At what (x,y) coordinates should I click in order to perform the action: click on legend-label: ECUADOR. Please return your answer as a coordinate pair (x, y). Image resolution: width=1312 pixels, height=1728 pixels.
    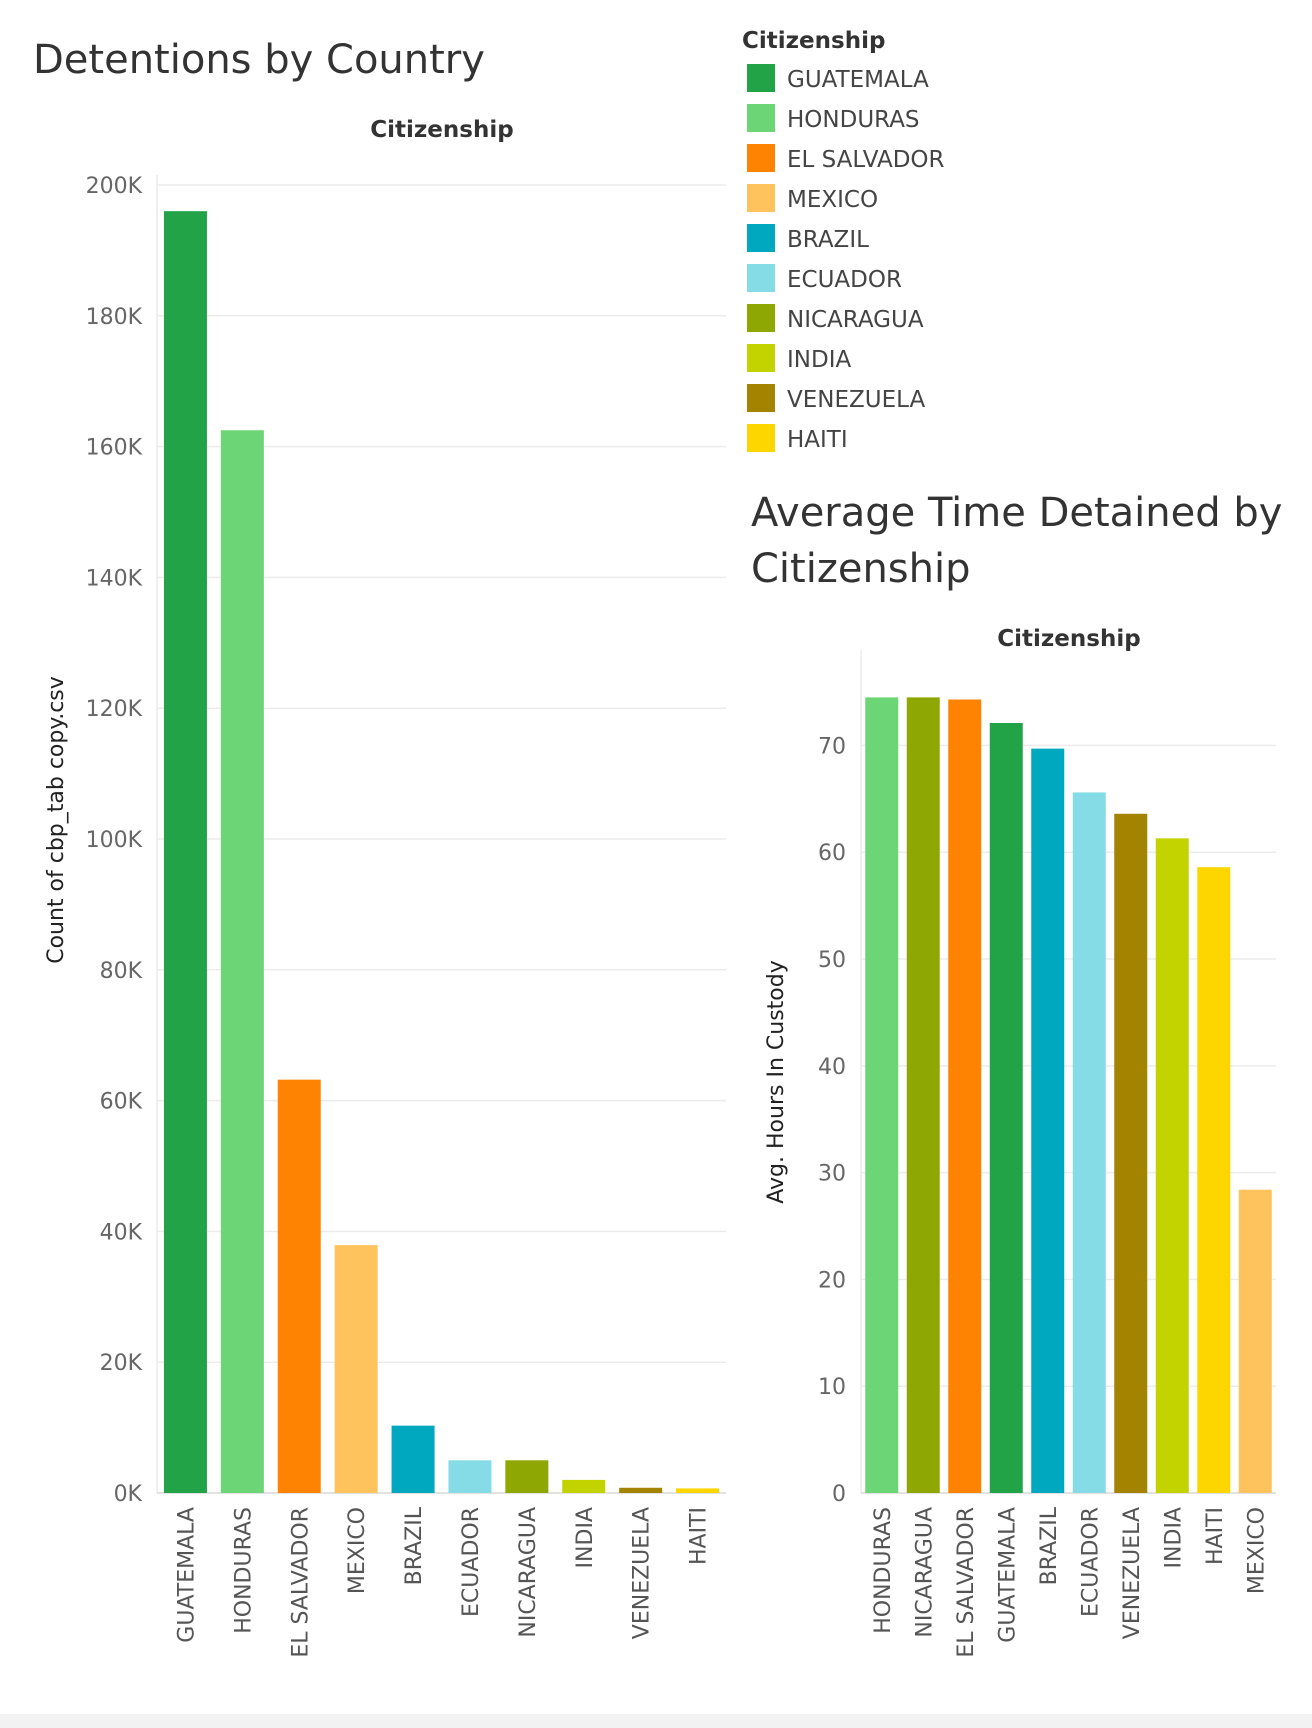
    Looking at the image, I should click on (844, 280).